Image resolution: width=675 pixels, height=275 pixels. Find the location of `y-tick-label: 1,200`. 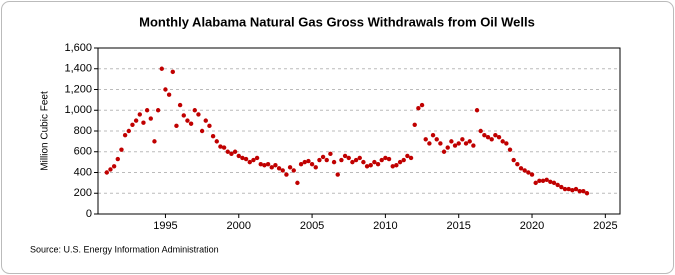

y-tick-label: 1,200 is located at coordinates (78, 89).